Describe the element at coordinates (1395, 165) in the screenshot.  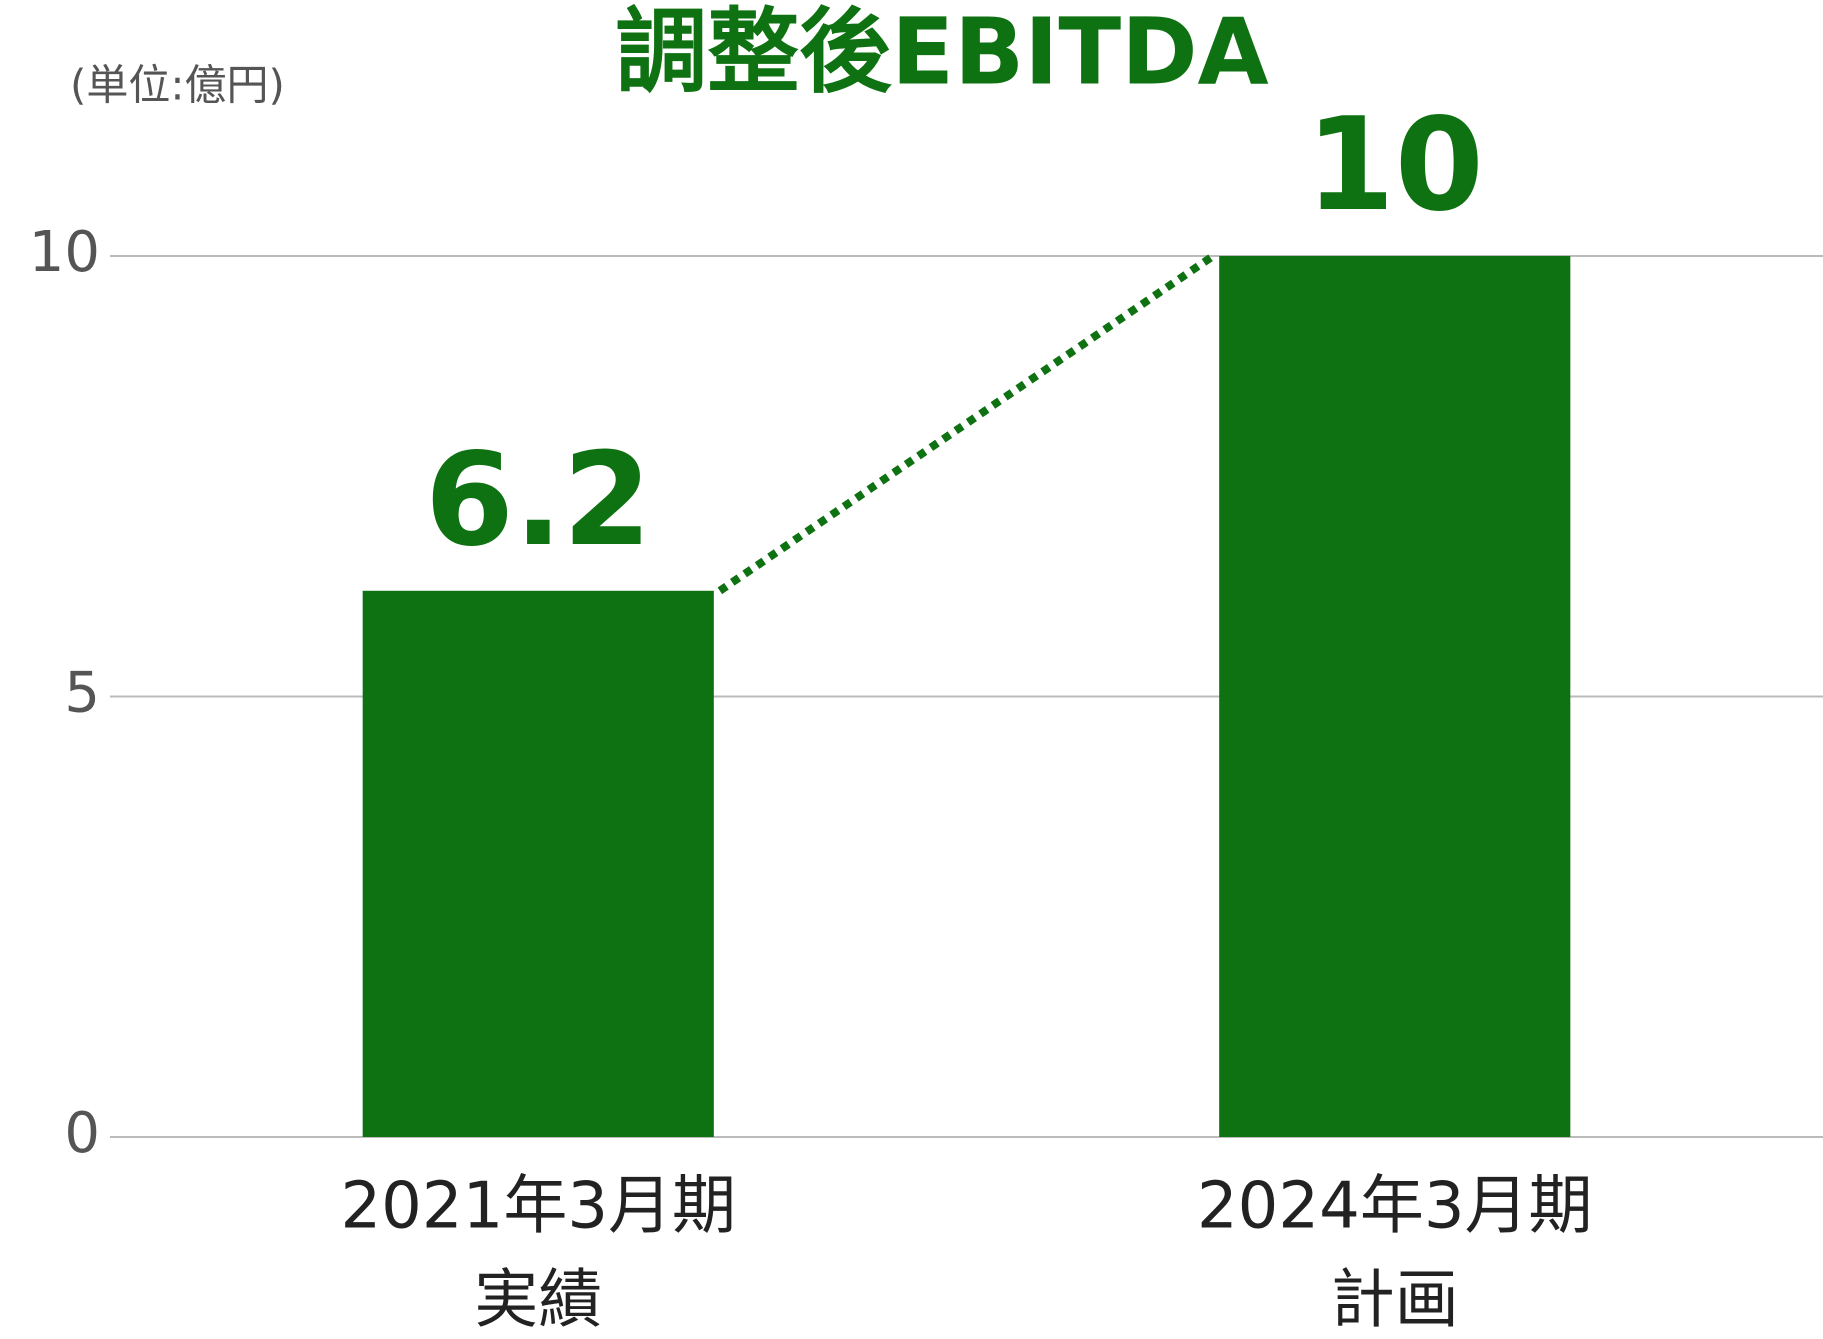
I see `data-label: 10` at that location.